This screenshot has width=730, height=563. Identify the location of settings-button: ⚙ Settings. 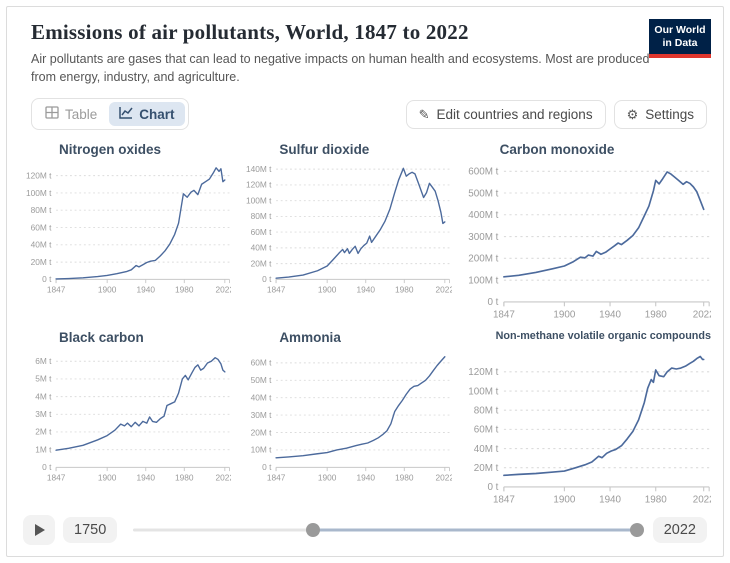
(660, 114).